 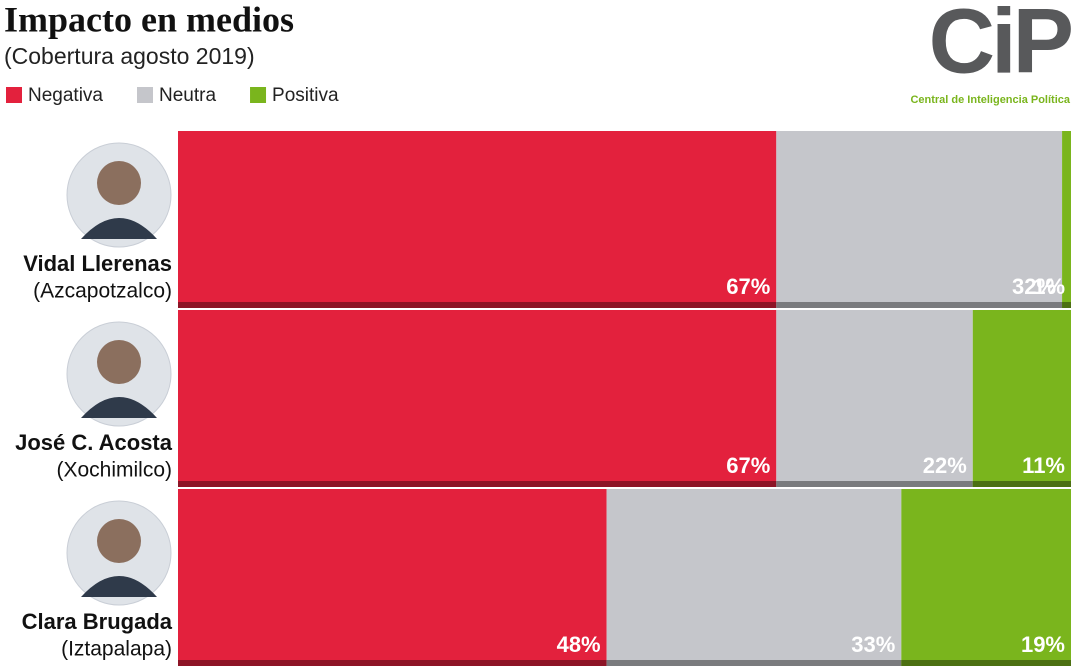 What do you see at coordinates (579, 644) in the screenshot?
I see `value-label: 48%` at bounding box center [579, 644].